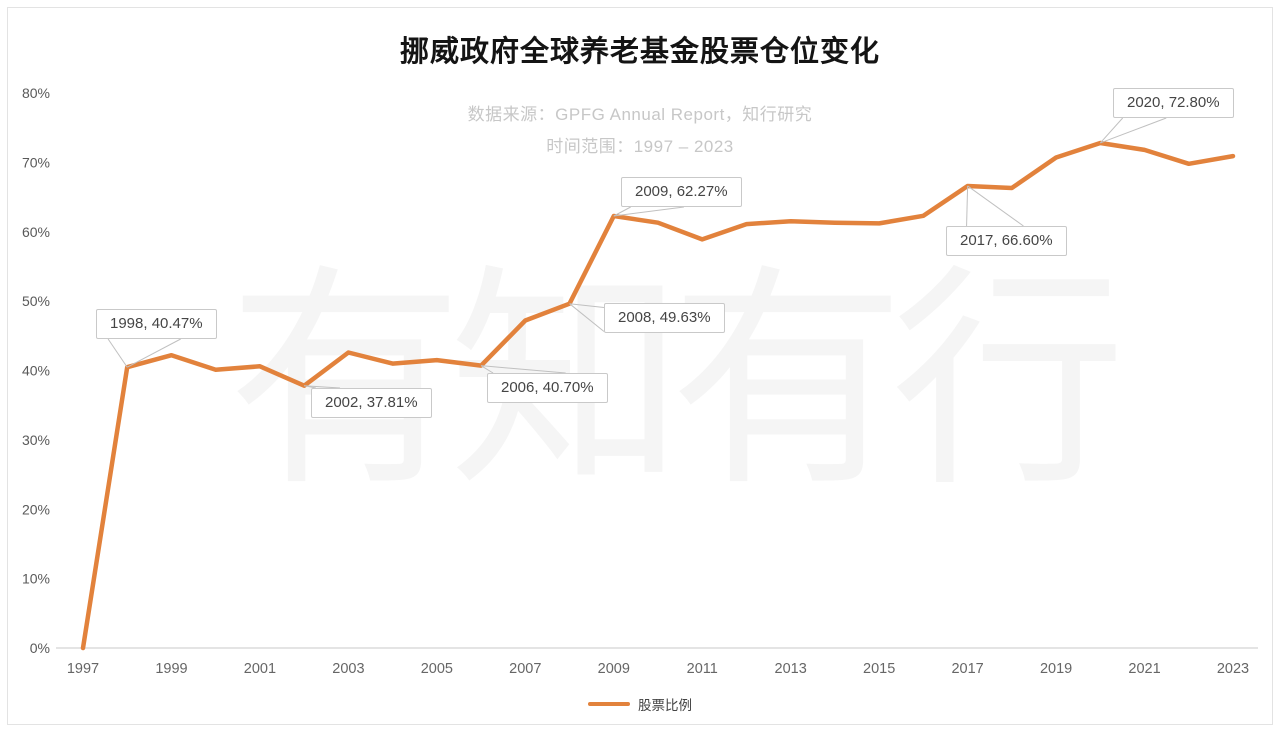 This screenshot has height=732, width=1280. I want to click on x-axis-tick: 2009, so click(614, 669).